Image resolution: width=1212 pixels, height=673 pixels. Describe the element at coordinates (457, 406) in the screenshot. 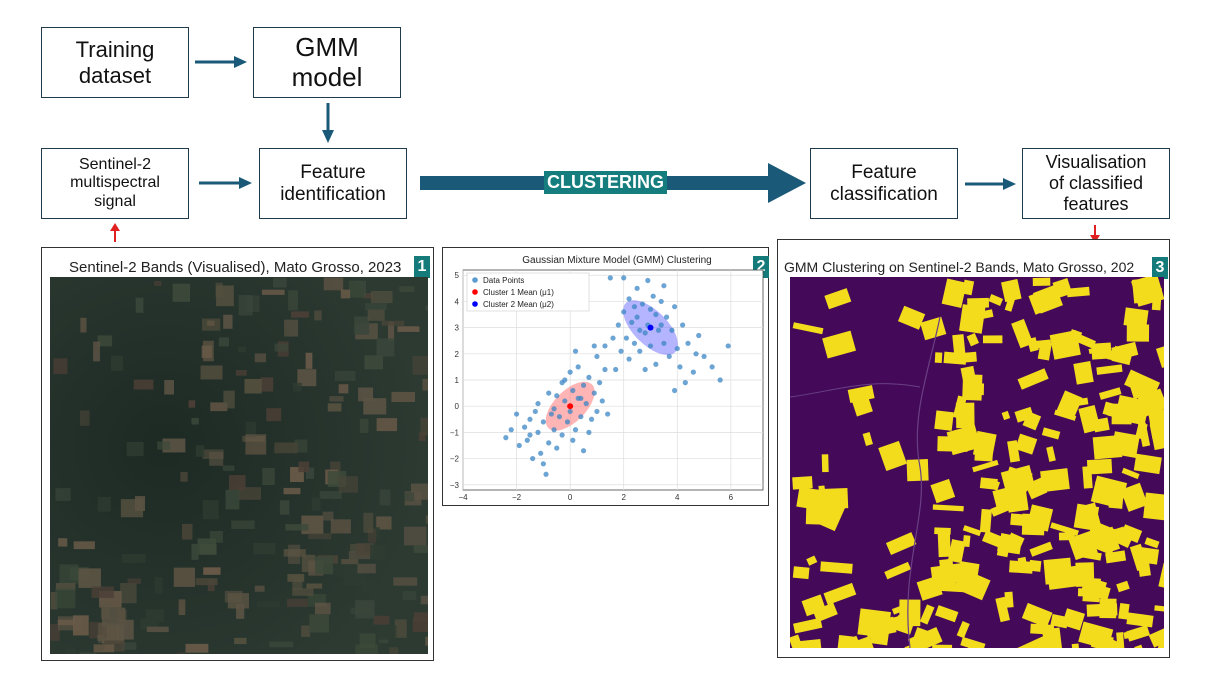

I see `y-tick-label: 0` at that location.